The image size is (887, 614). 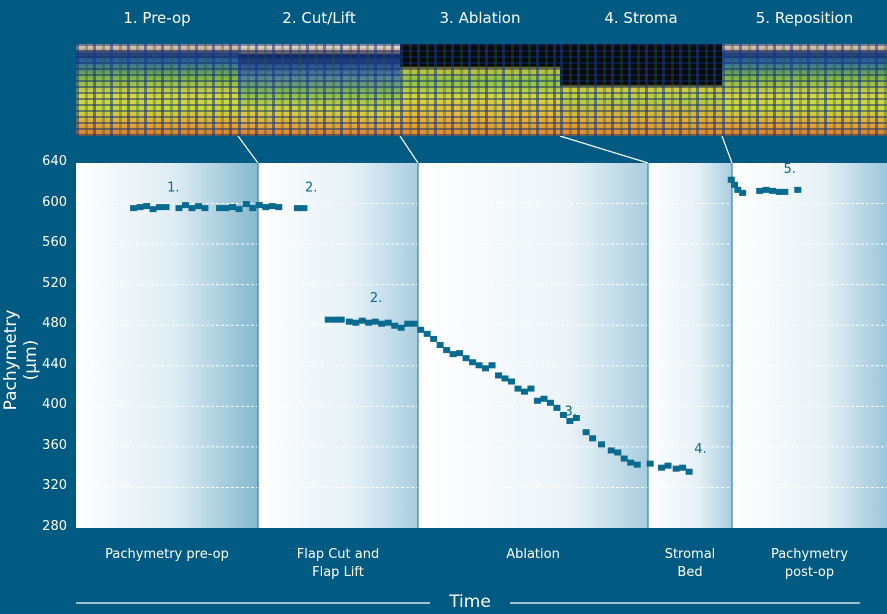 I want to click on thumbnail-connectors, so click(x=485, y=149).